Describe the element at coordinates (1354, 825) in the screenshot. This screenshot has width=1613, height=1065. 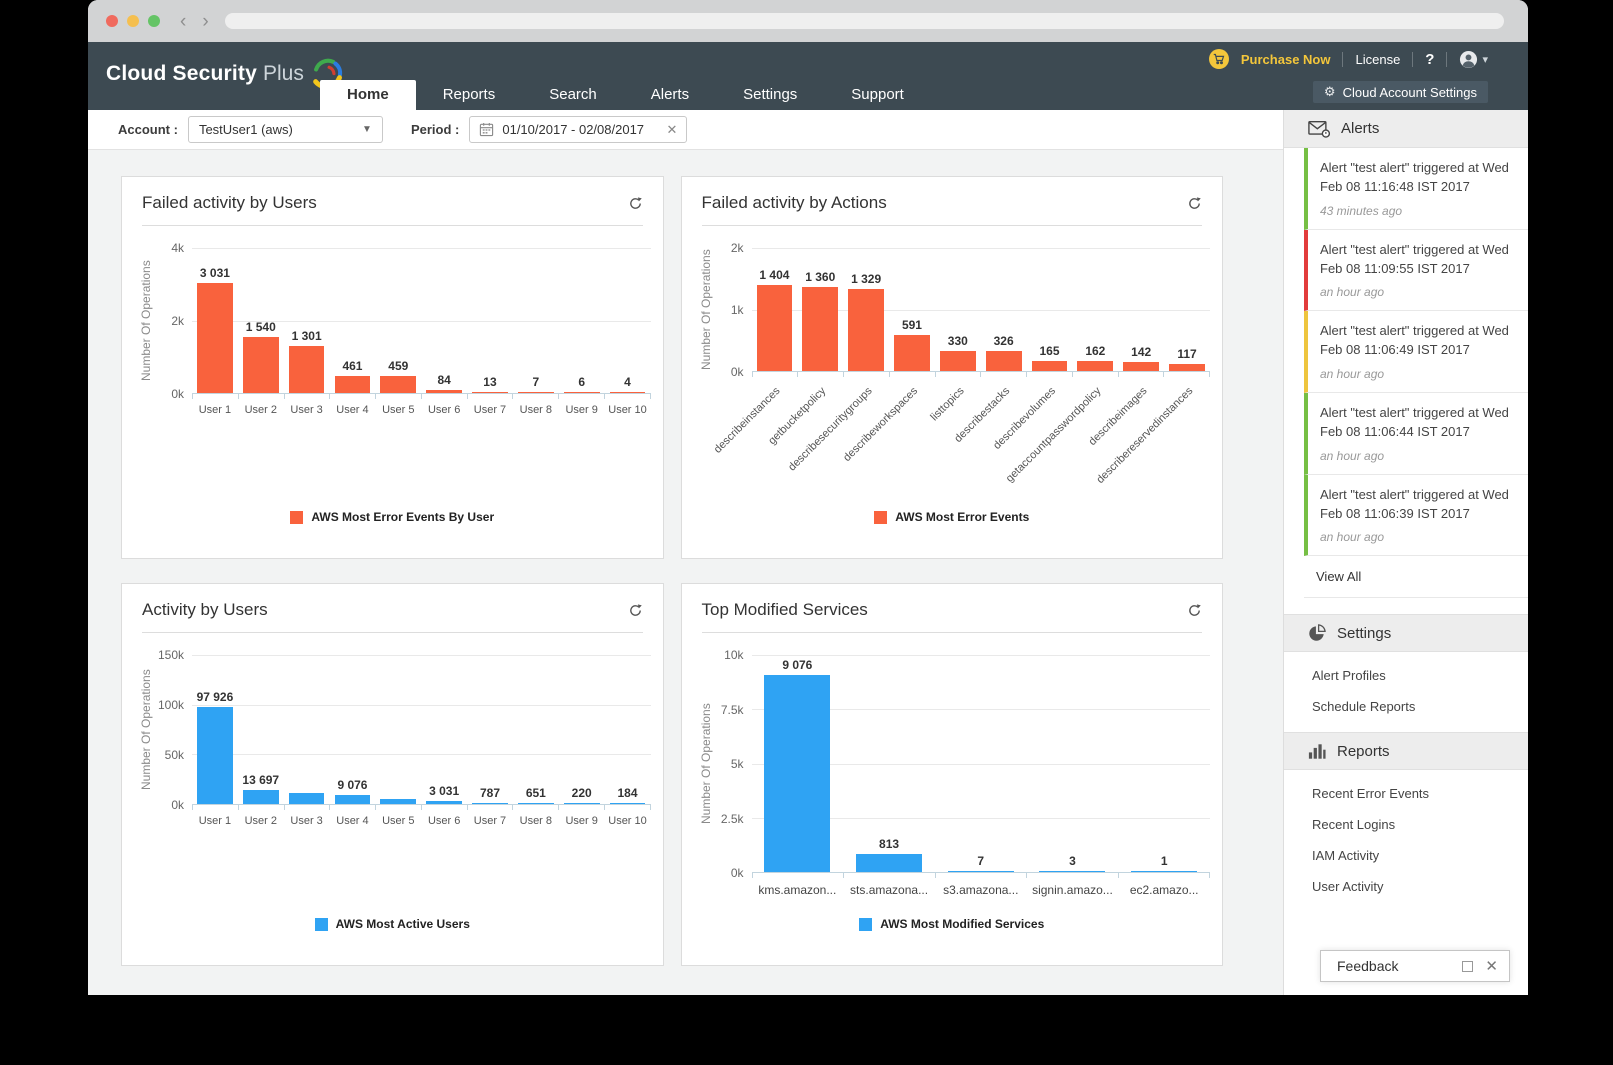
I see `sidebar-item-recent-logins: Recent Logins` at that location.